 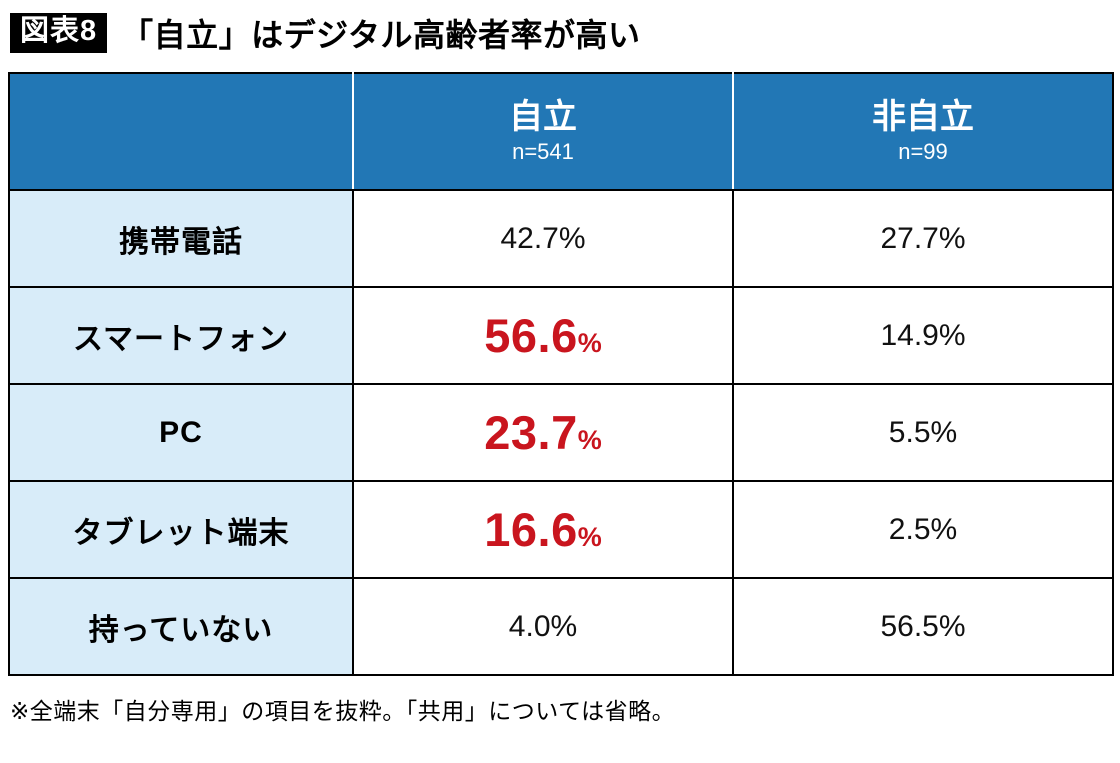 What do you see at coordinates (909, 529) in the screenshot?
I see `value-number: 2.5` at bounding box center [909, 529].